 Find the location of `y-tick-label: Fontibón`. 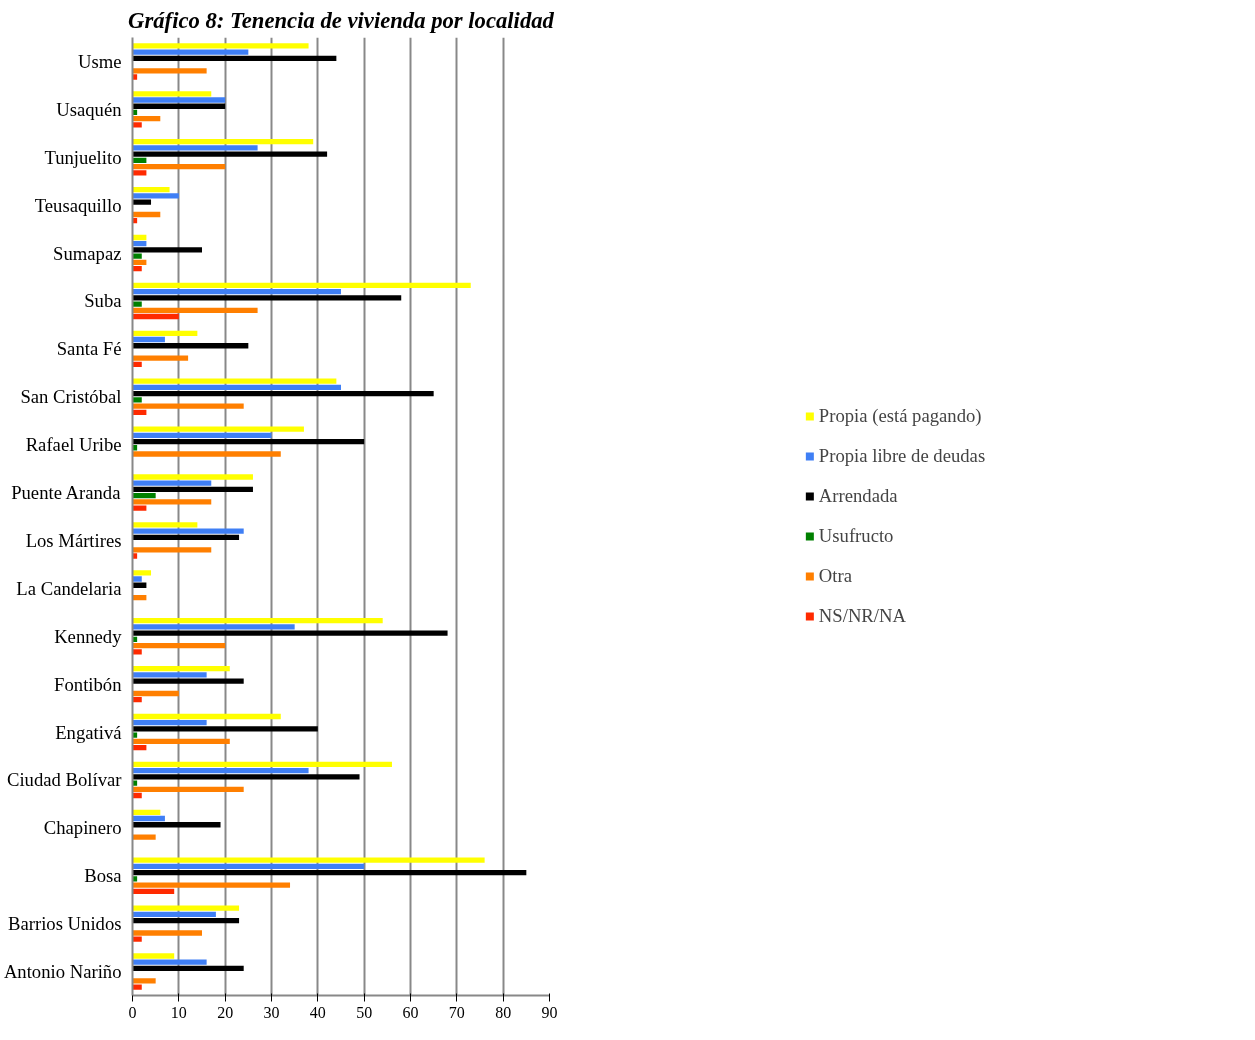

y-tick-label: Fontibón is located at coordinates (88, 684).